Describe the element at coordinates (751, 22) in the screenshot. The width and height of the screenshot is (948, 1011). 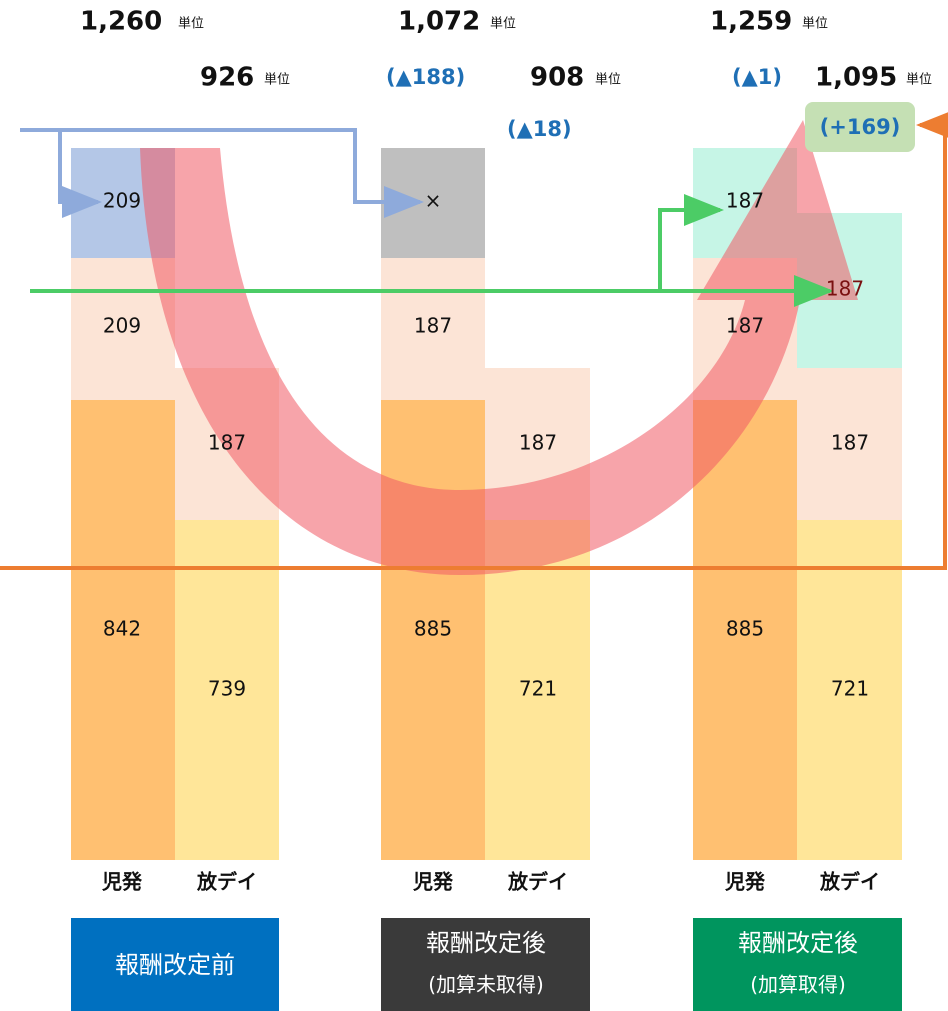
I see `total: 1,259` at that location.